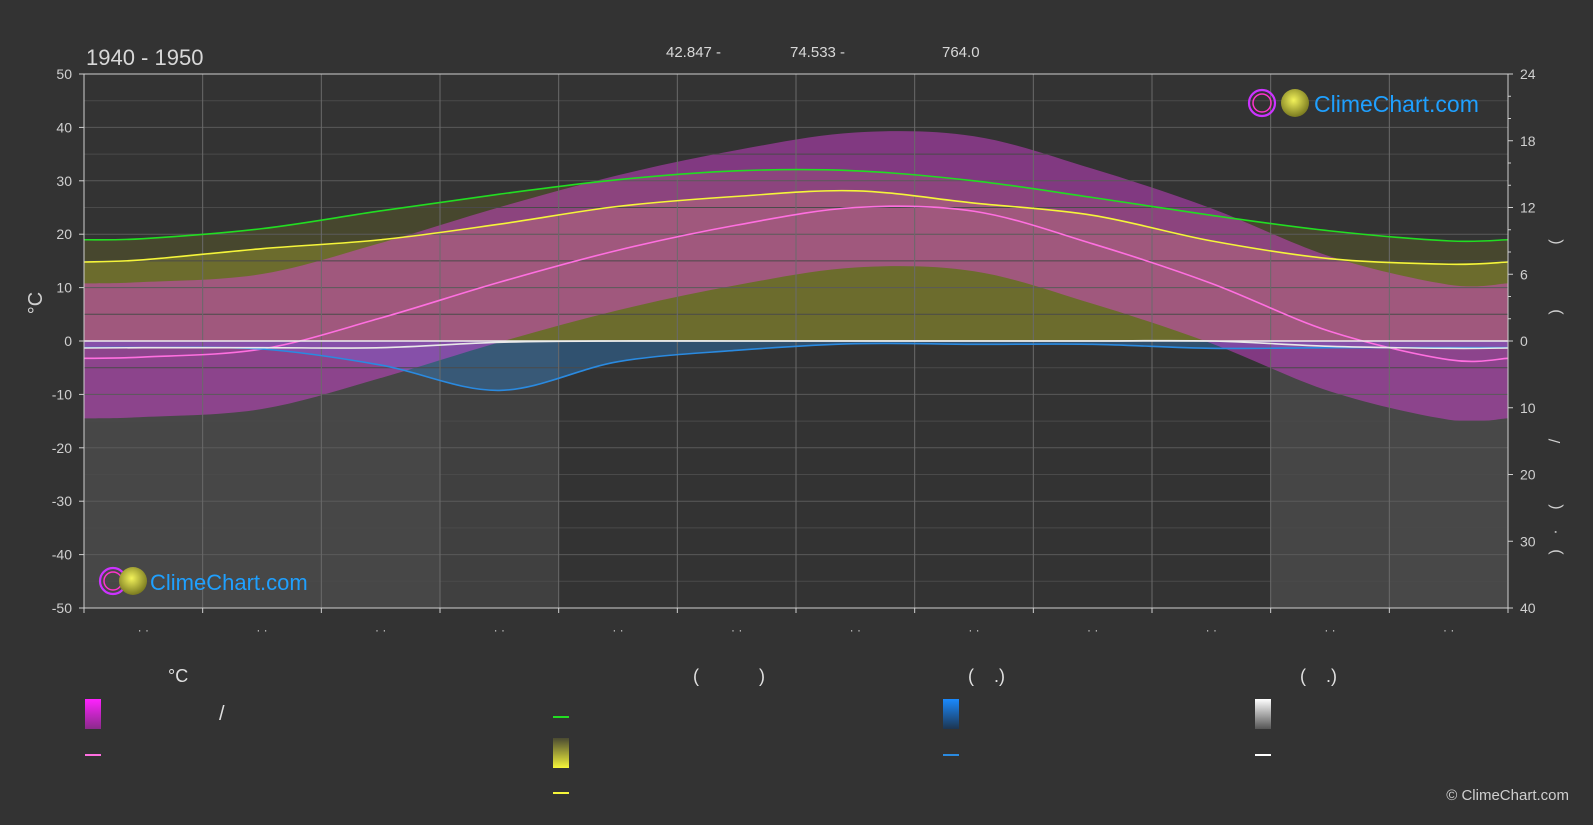 Image resolution: width=1593 pixels, height=825 pixels. I want to click on legend-rain-line, so click(951, 755).